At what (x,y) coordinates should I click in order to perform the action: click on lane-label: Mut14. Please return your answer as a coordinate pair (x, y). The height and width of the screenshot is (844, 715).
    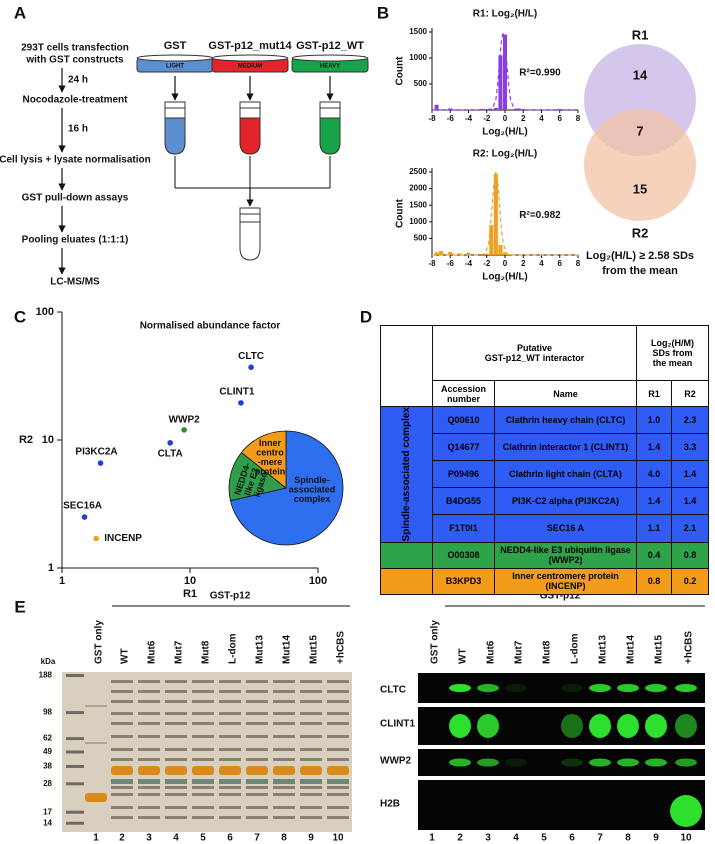
    Looking at the image, I should click on (287, 649).